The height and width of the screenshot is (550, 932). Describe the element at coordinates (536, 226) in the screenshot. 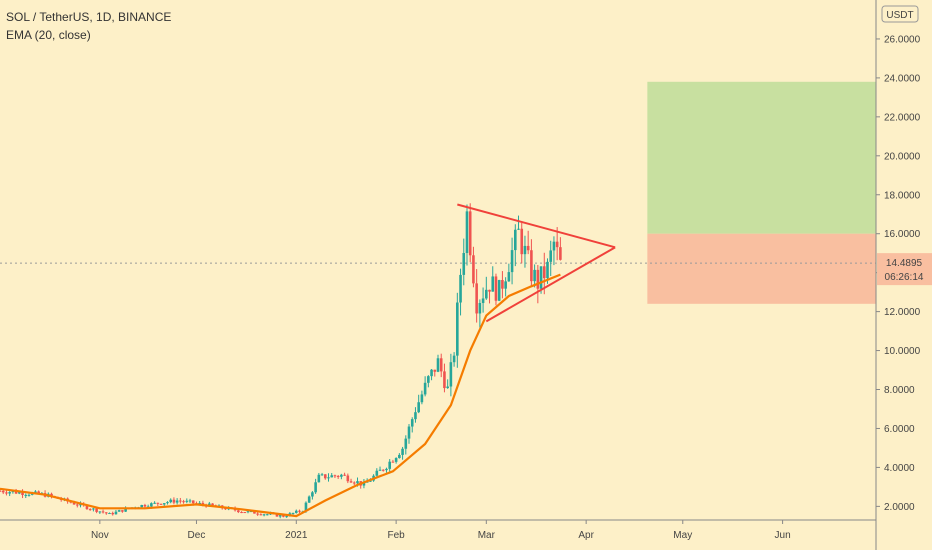

I see `triangle-upper-trendline` at that location.